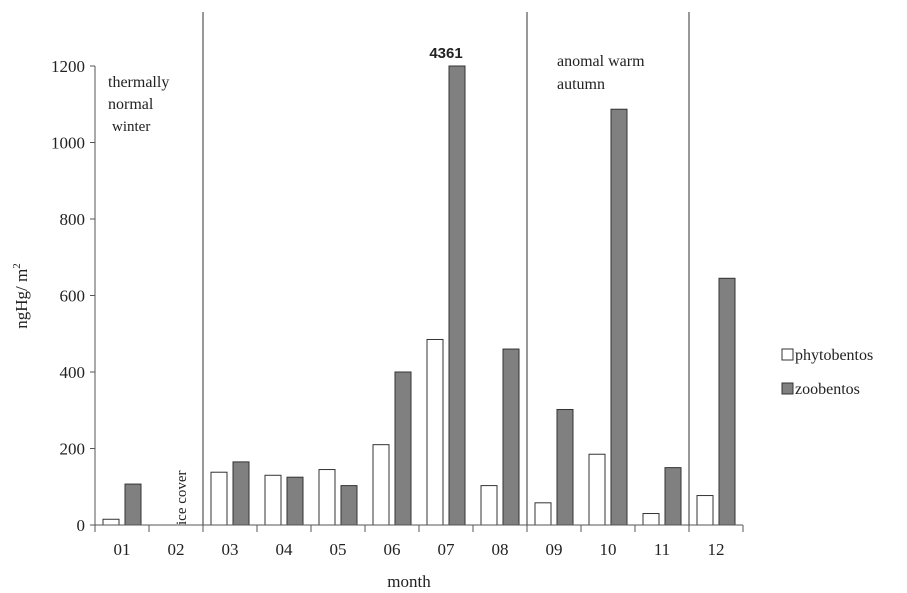 This screenshot has width=907, height=593. I want to click on x-tick-label-02: 02, so click(176, 549).